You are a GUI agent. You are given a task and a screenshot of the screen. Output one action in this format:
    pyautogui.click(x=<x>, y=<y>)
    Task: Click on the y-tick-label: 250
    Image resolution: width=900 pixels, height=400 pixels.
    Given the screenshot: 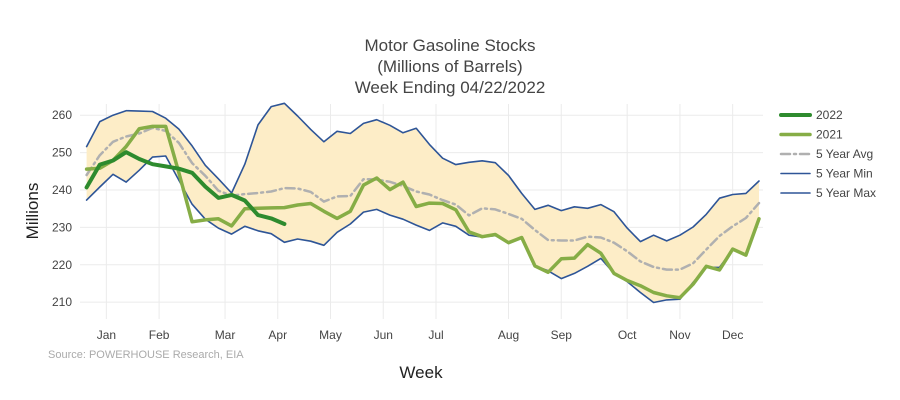 What is the action you would take?
    pyautogui.click(x=62, y=153)
    